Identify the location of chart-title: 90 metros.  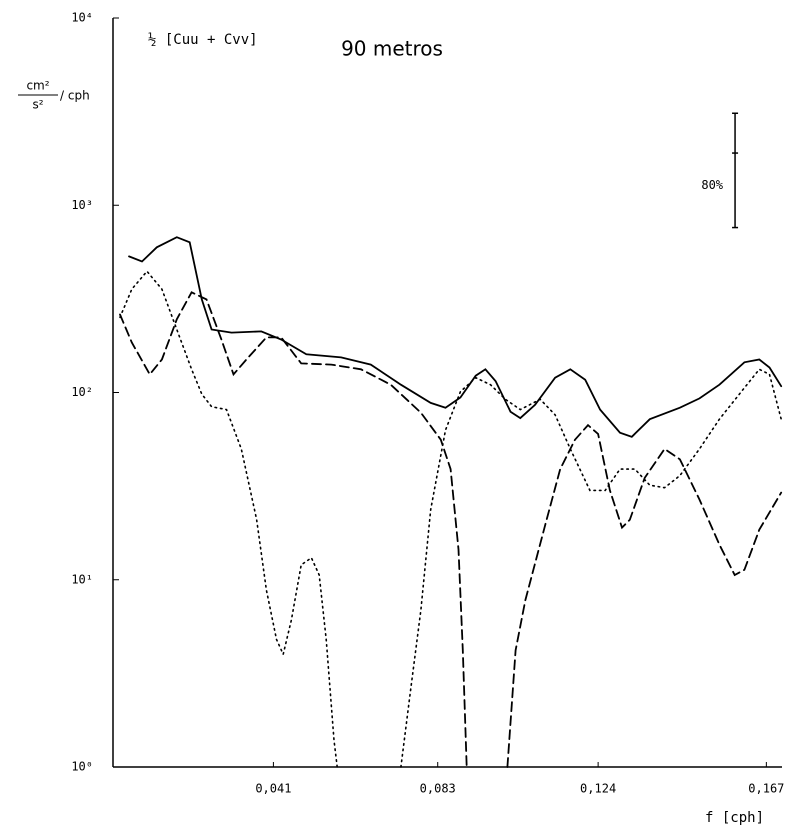
(392, 49).